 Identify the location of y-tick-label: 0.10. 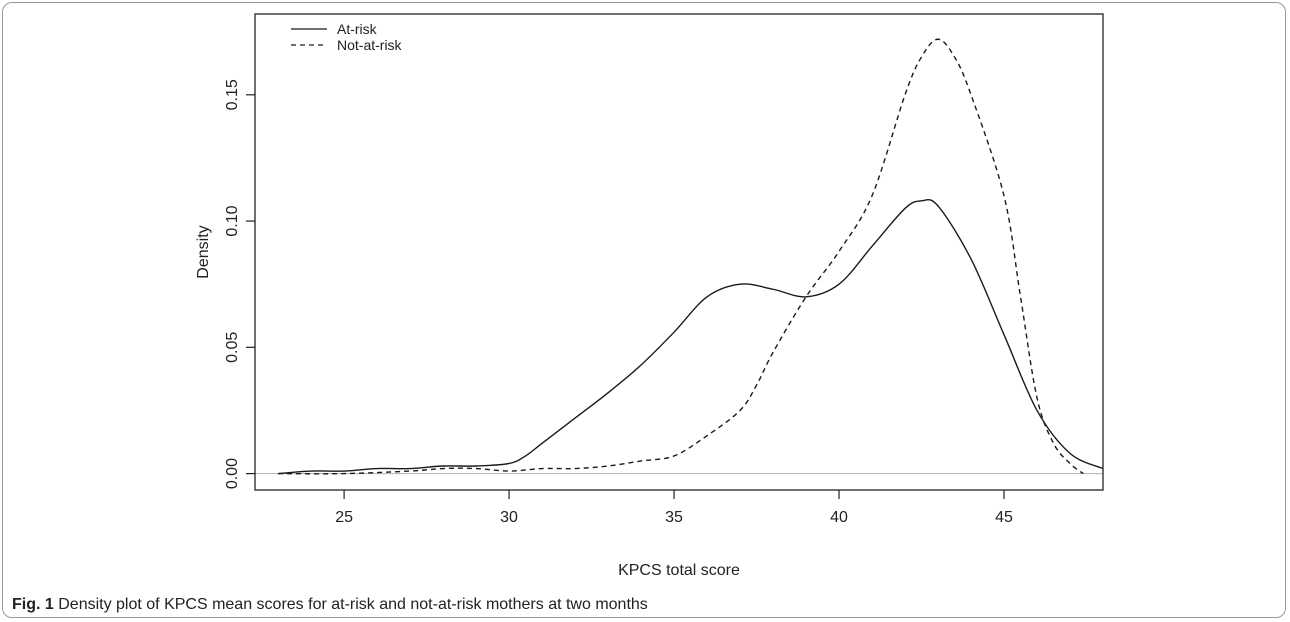
(232, 220).